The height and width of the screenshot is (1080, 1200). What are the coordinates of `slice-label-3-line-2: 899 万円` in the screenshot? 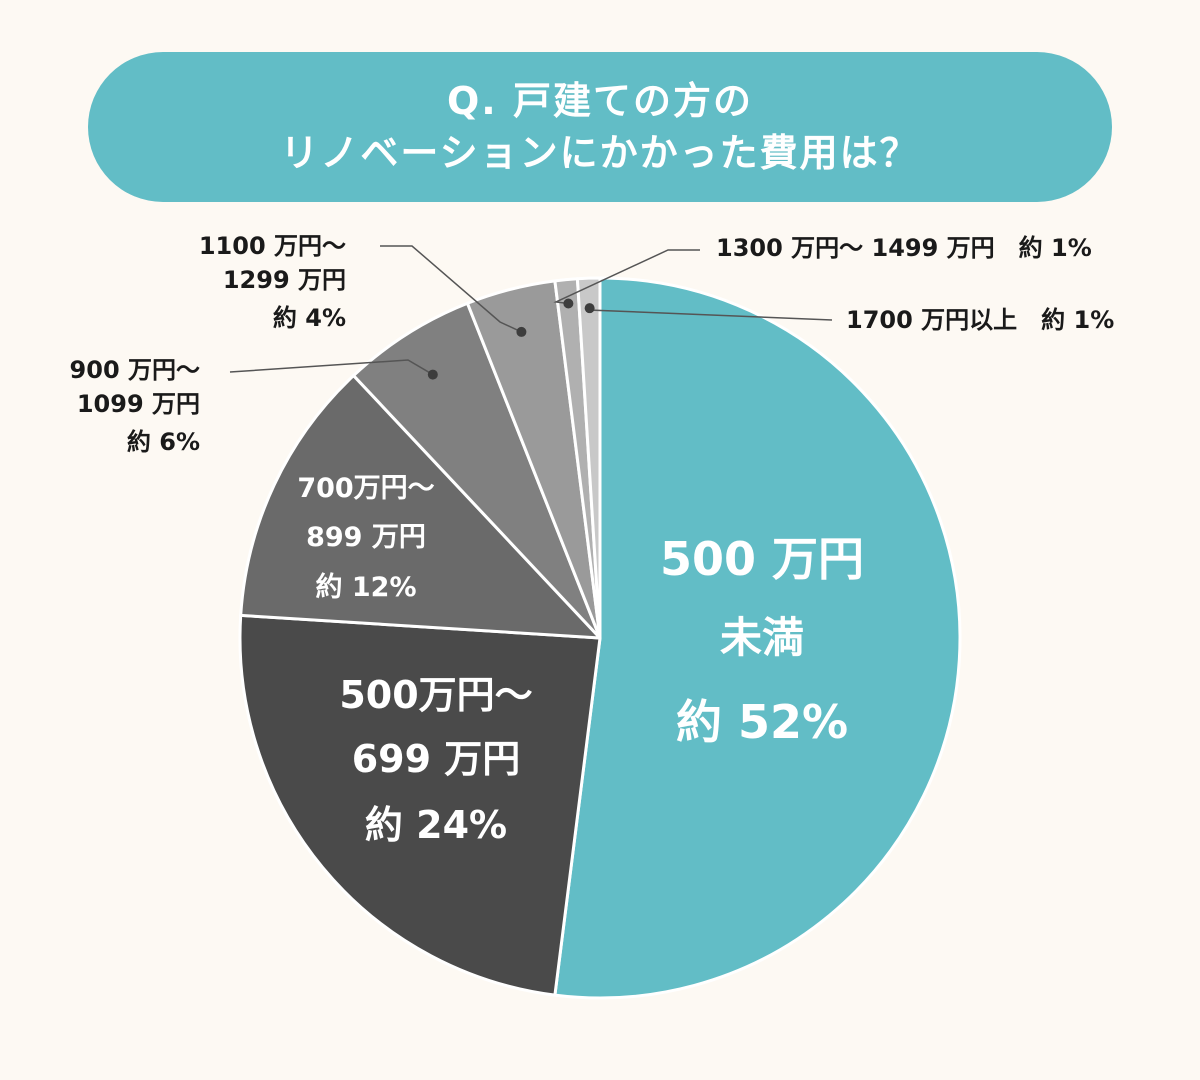 It's located at (366, 537).